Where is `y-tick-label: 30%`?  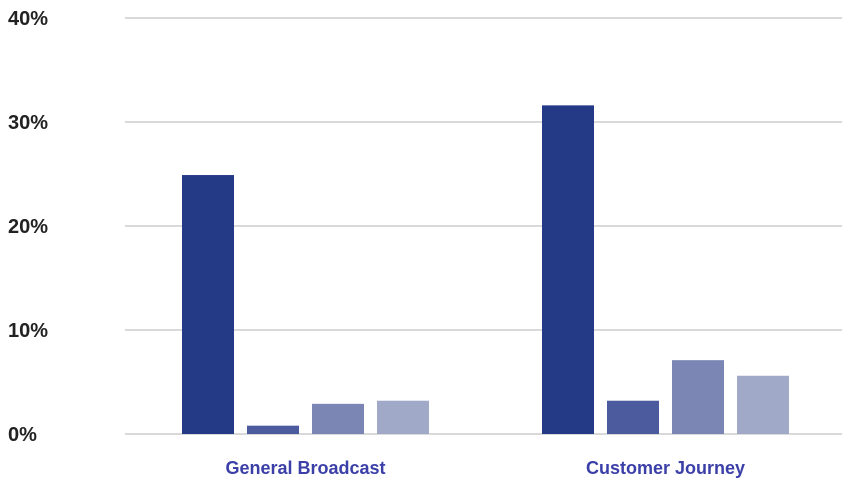
y-tick-label: 30% is located at coordinates (28, 123).